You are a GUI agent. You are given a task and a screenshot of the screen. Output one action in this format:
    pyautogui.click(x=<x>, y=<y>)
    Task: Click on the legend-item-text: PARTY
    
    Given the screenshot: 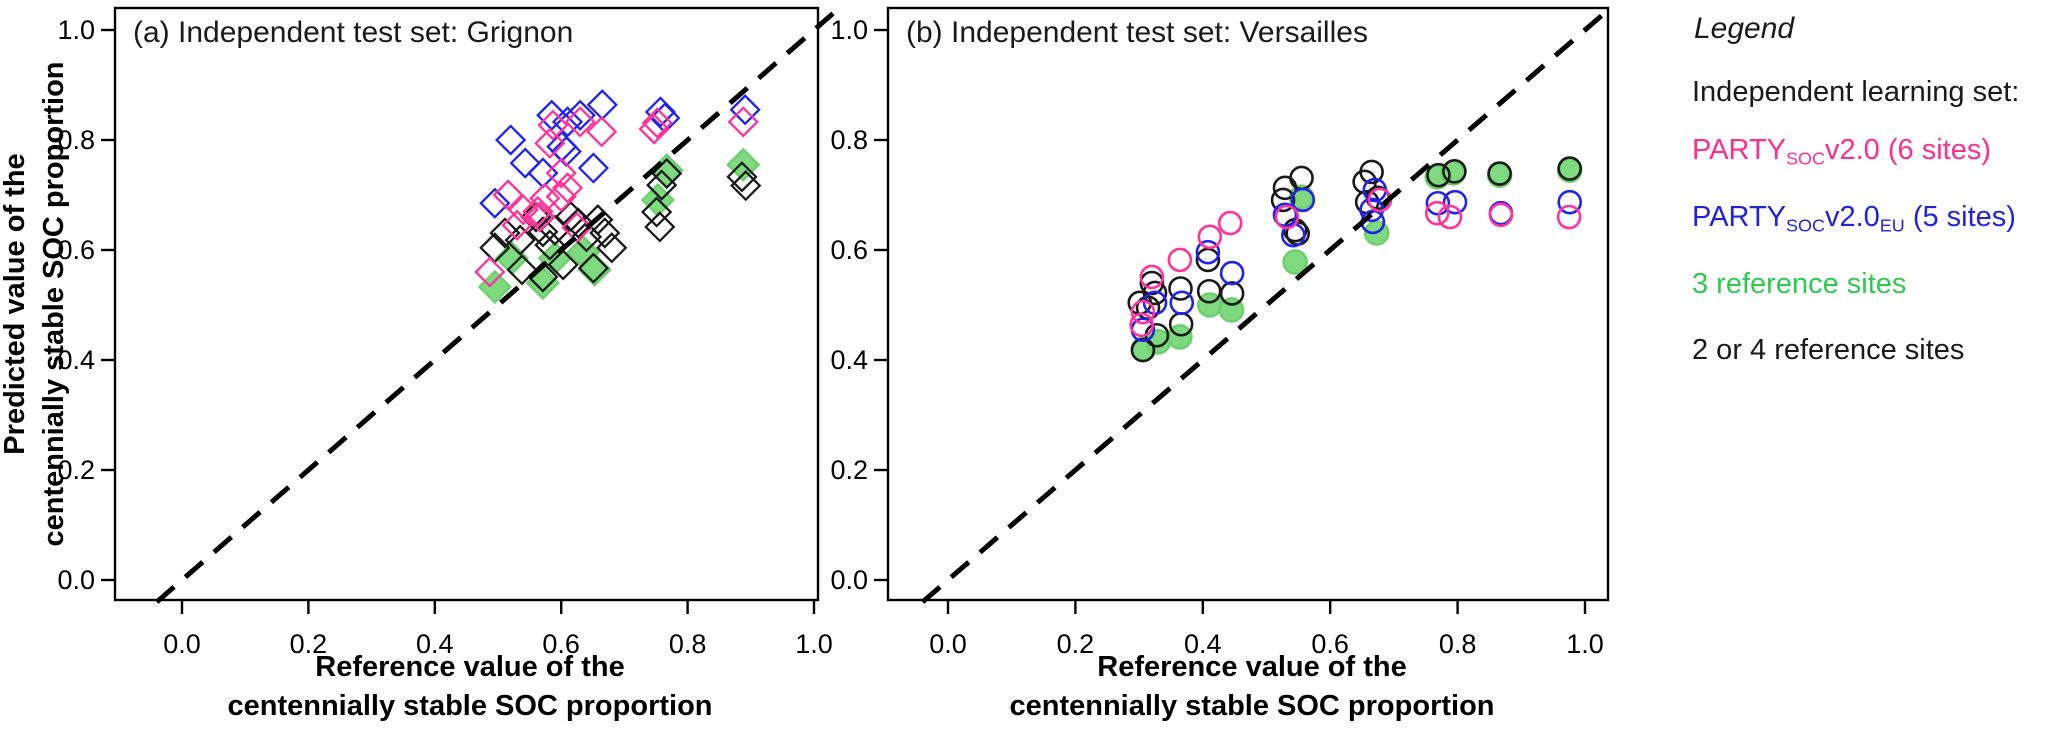 What is the action you would take?
    pyautogui.click(x=1739, y=150)
    